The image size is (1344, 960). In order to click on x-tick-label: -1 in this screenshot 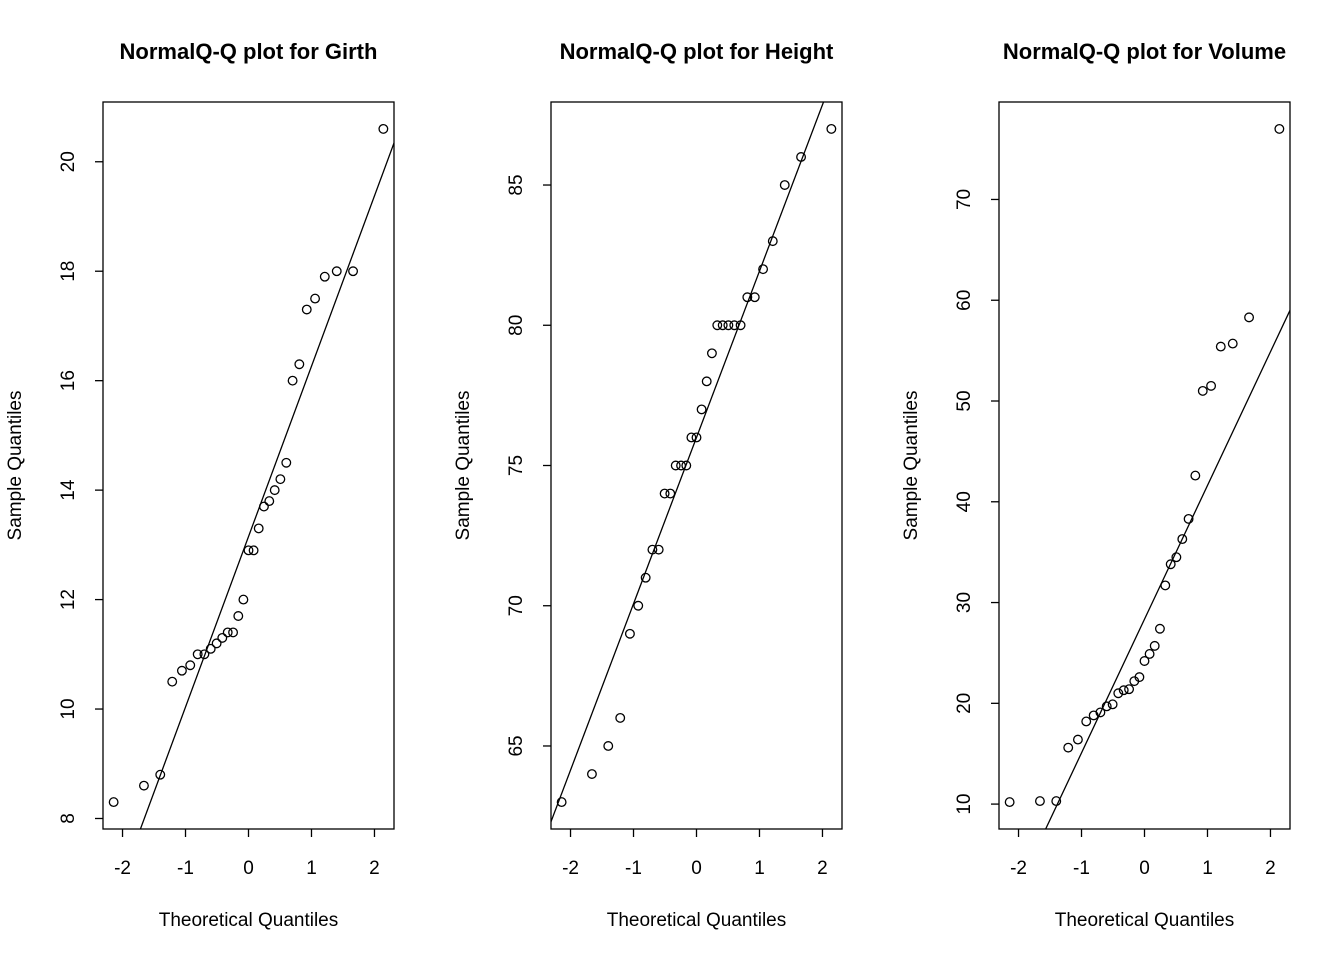, I will do `click(1081, 868)`.